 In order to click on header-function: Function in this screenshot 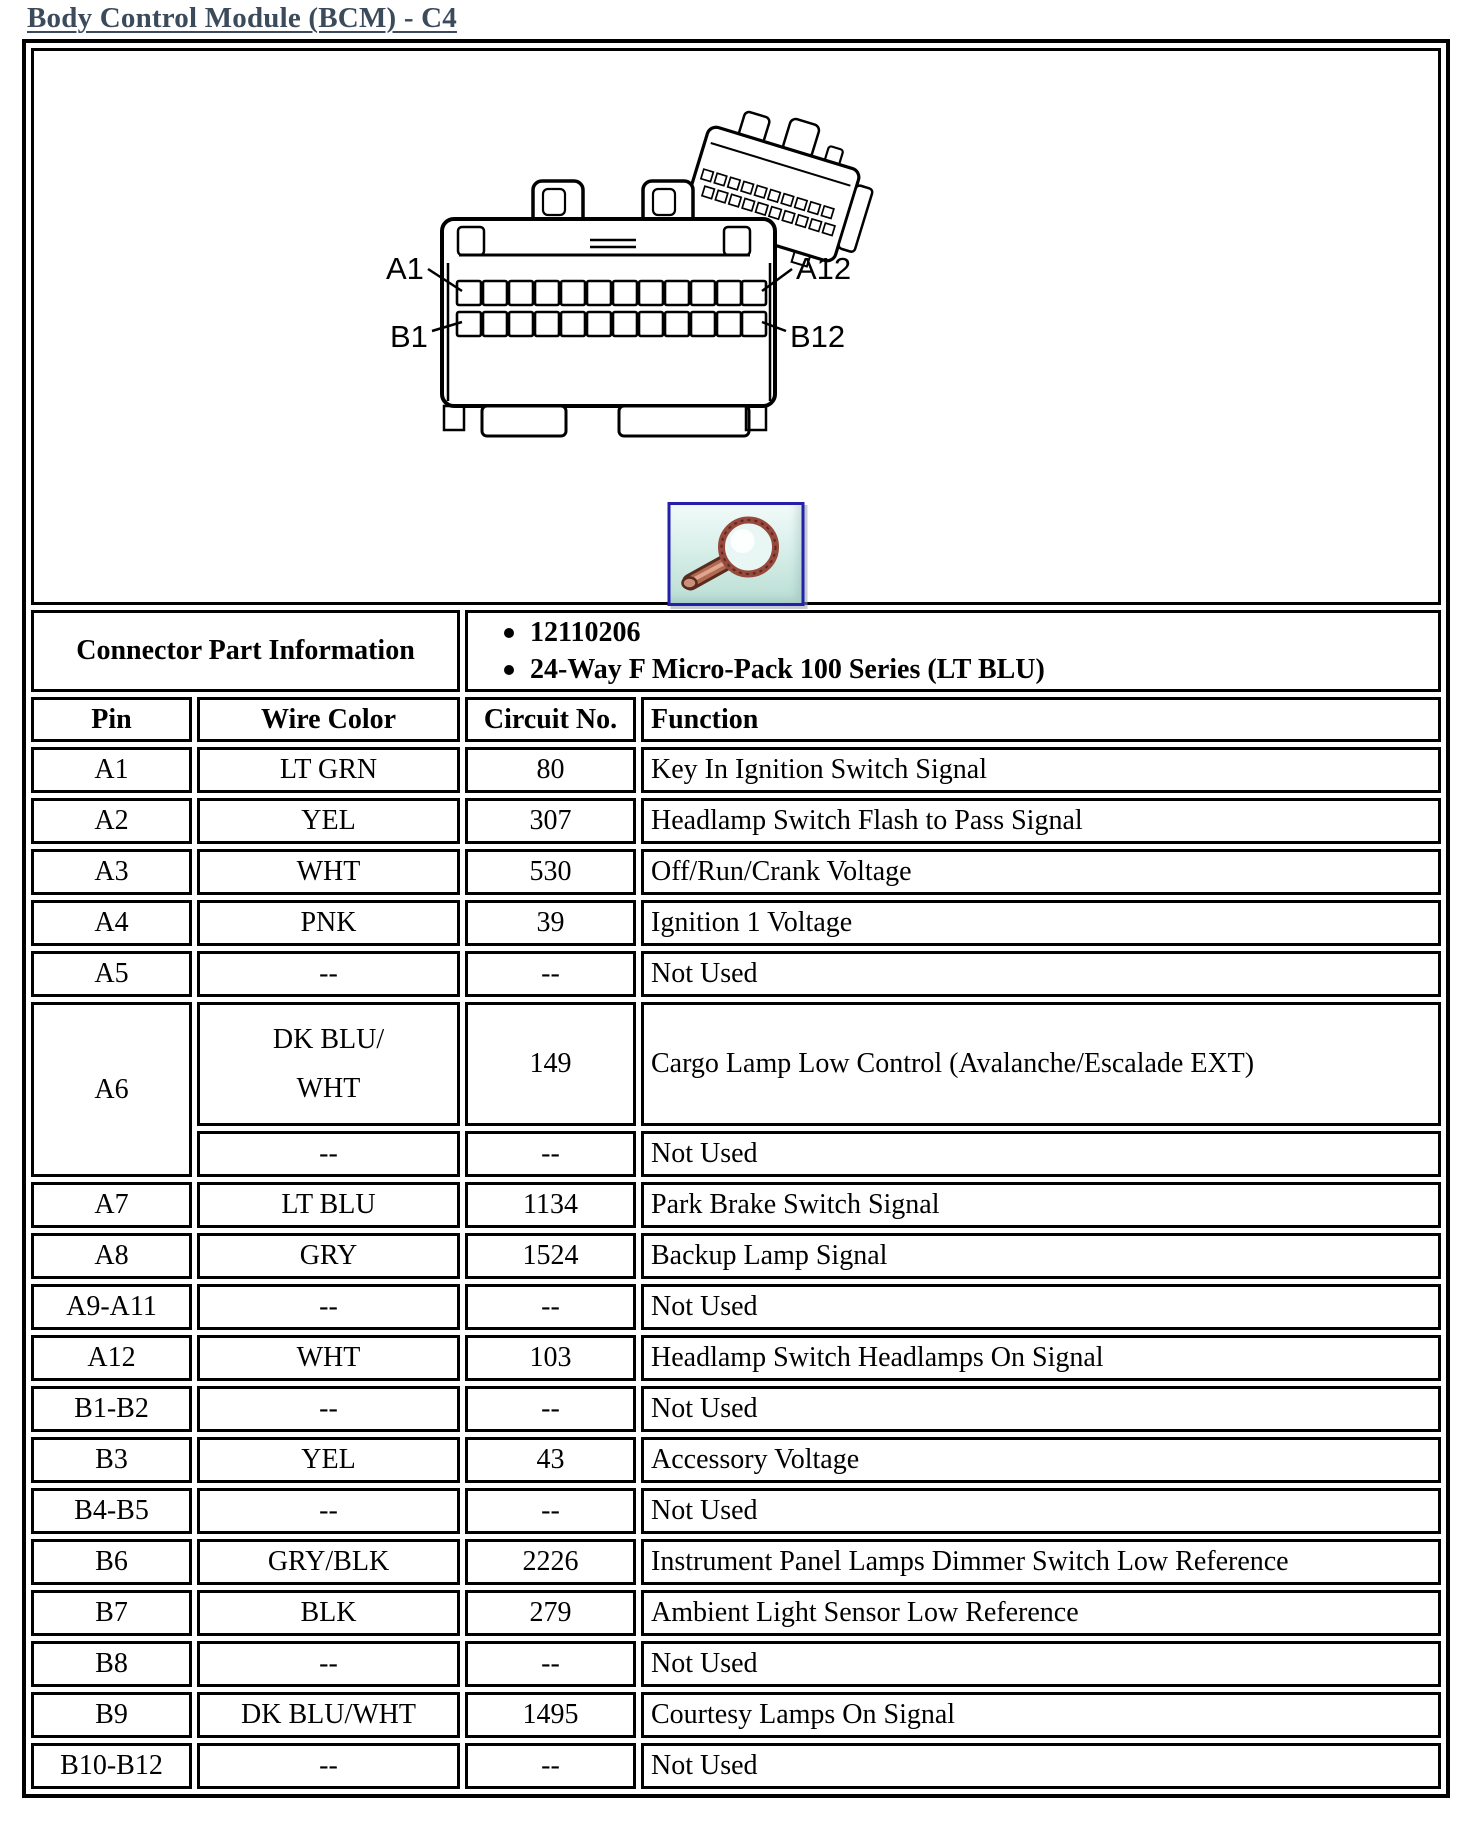, I will do `click(1041, 719)`.